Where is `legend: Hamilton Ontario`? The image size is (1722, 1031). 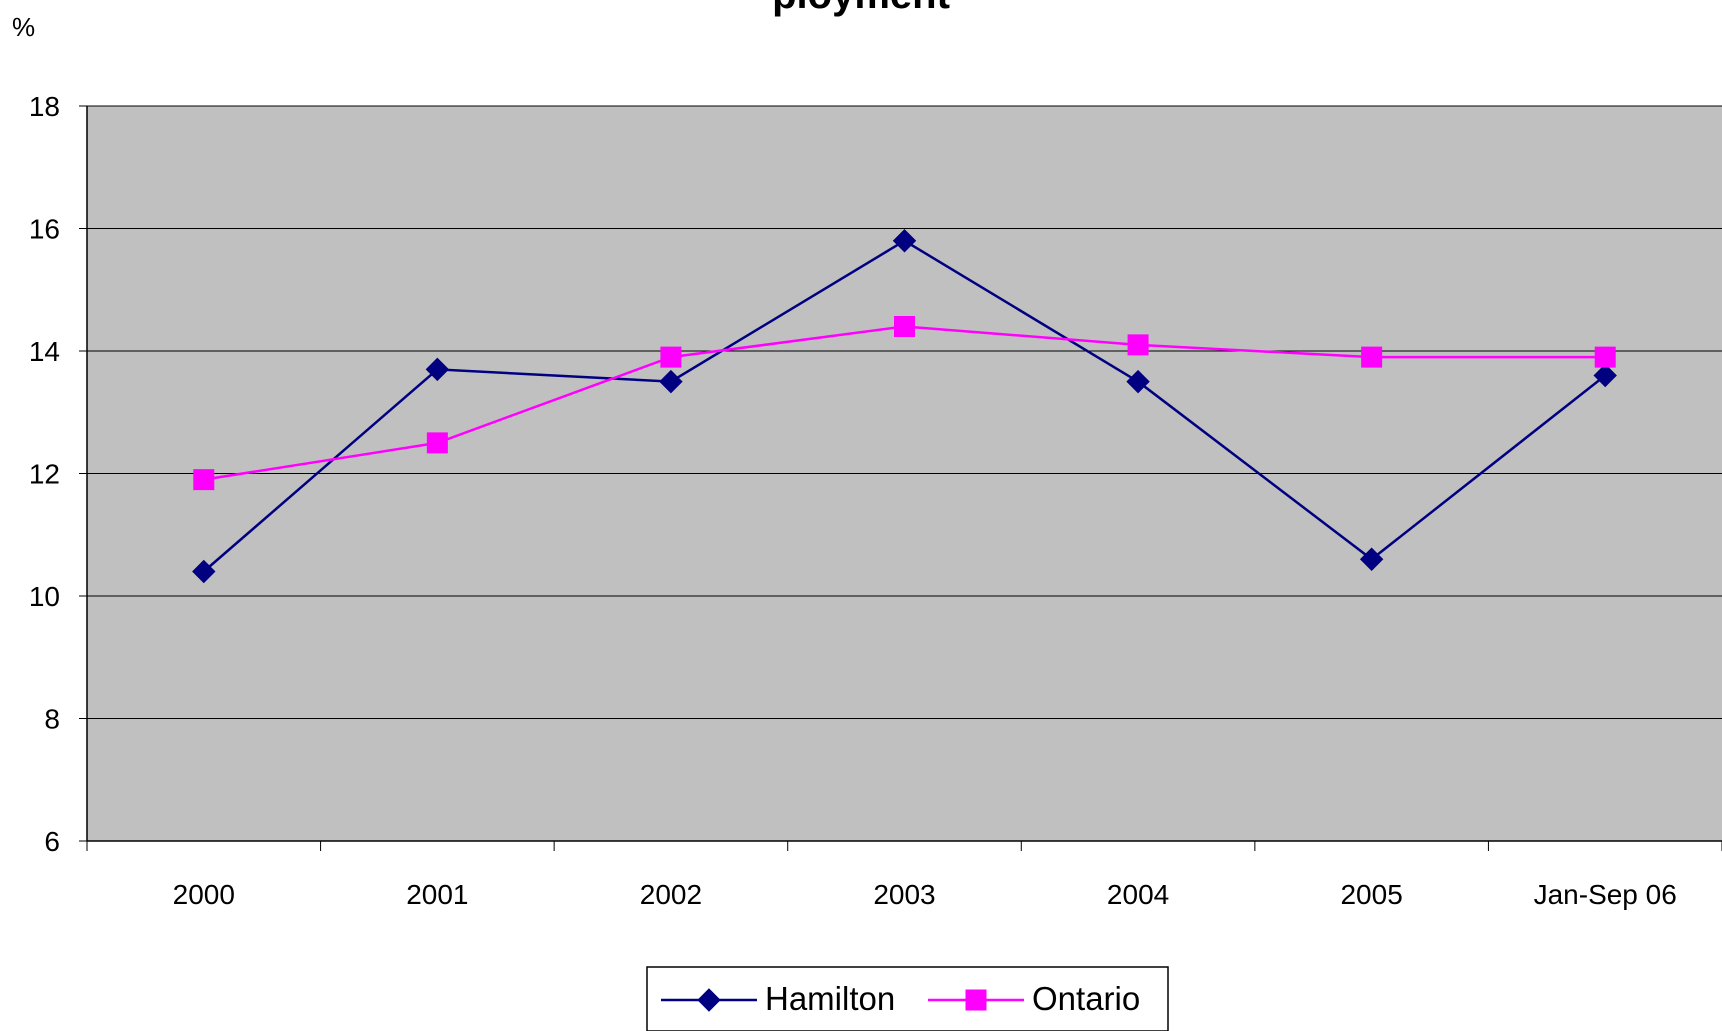 legend: Hamilton Ontario is located at coordinates (907, 998).